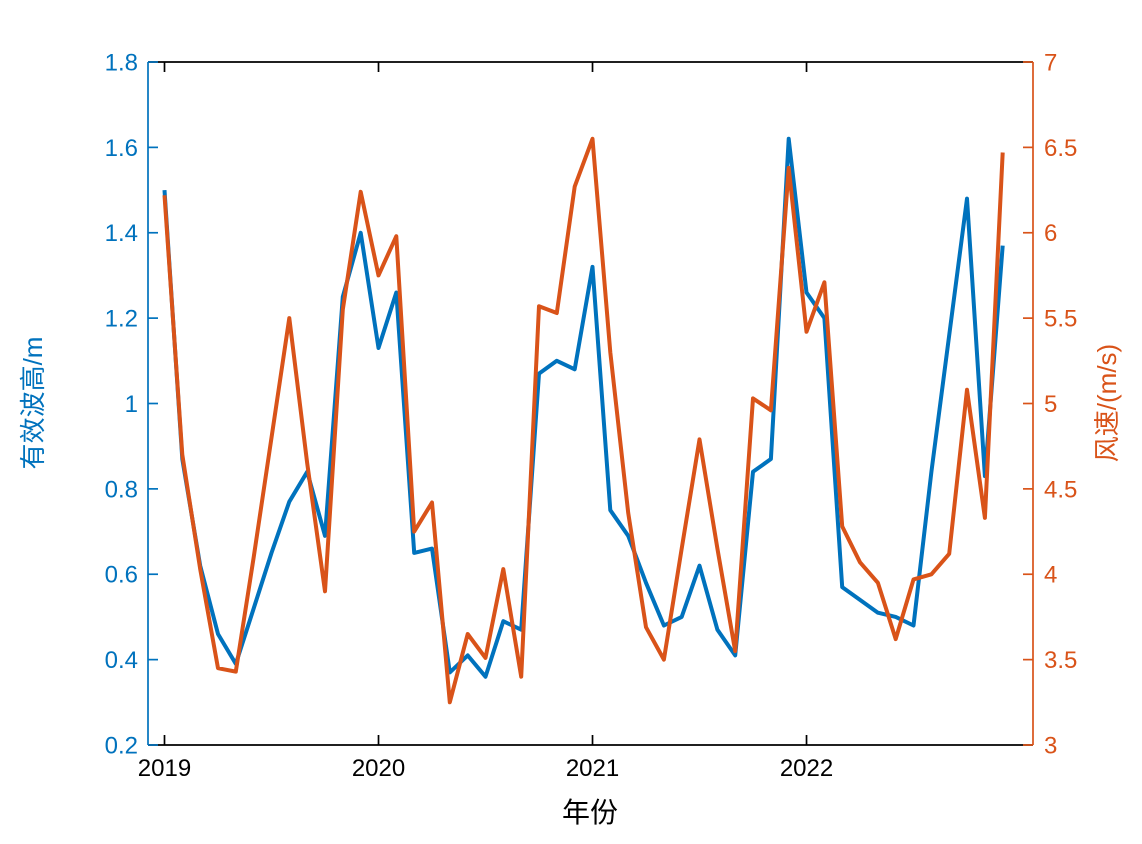  Describe the element at coordinates (1107, 403) in the screenshot. I see `y-axis-label-right: 风速/(m/s)` at that location.